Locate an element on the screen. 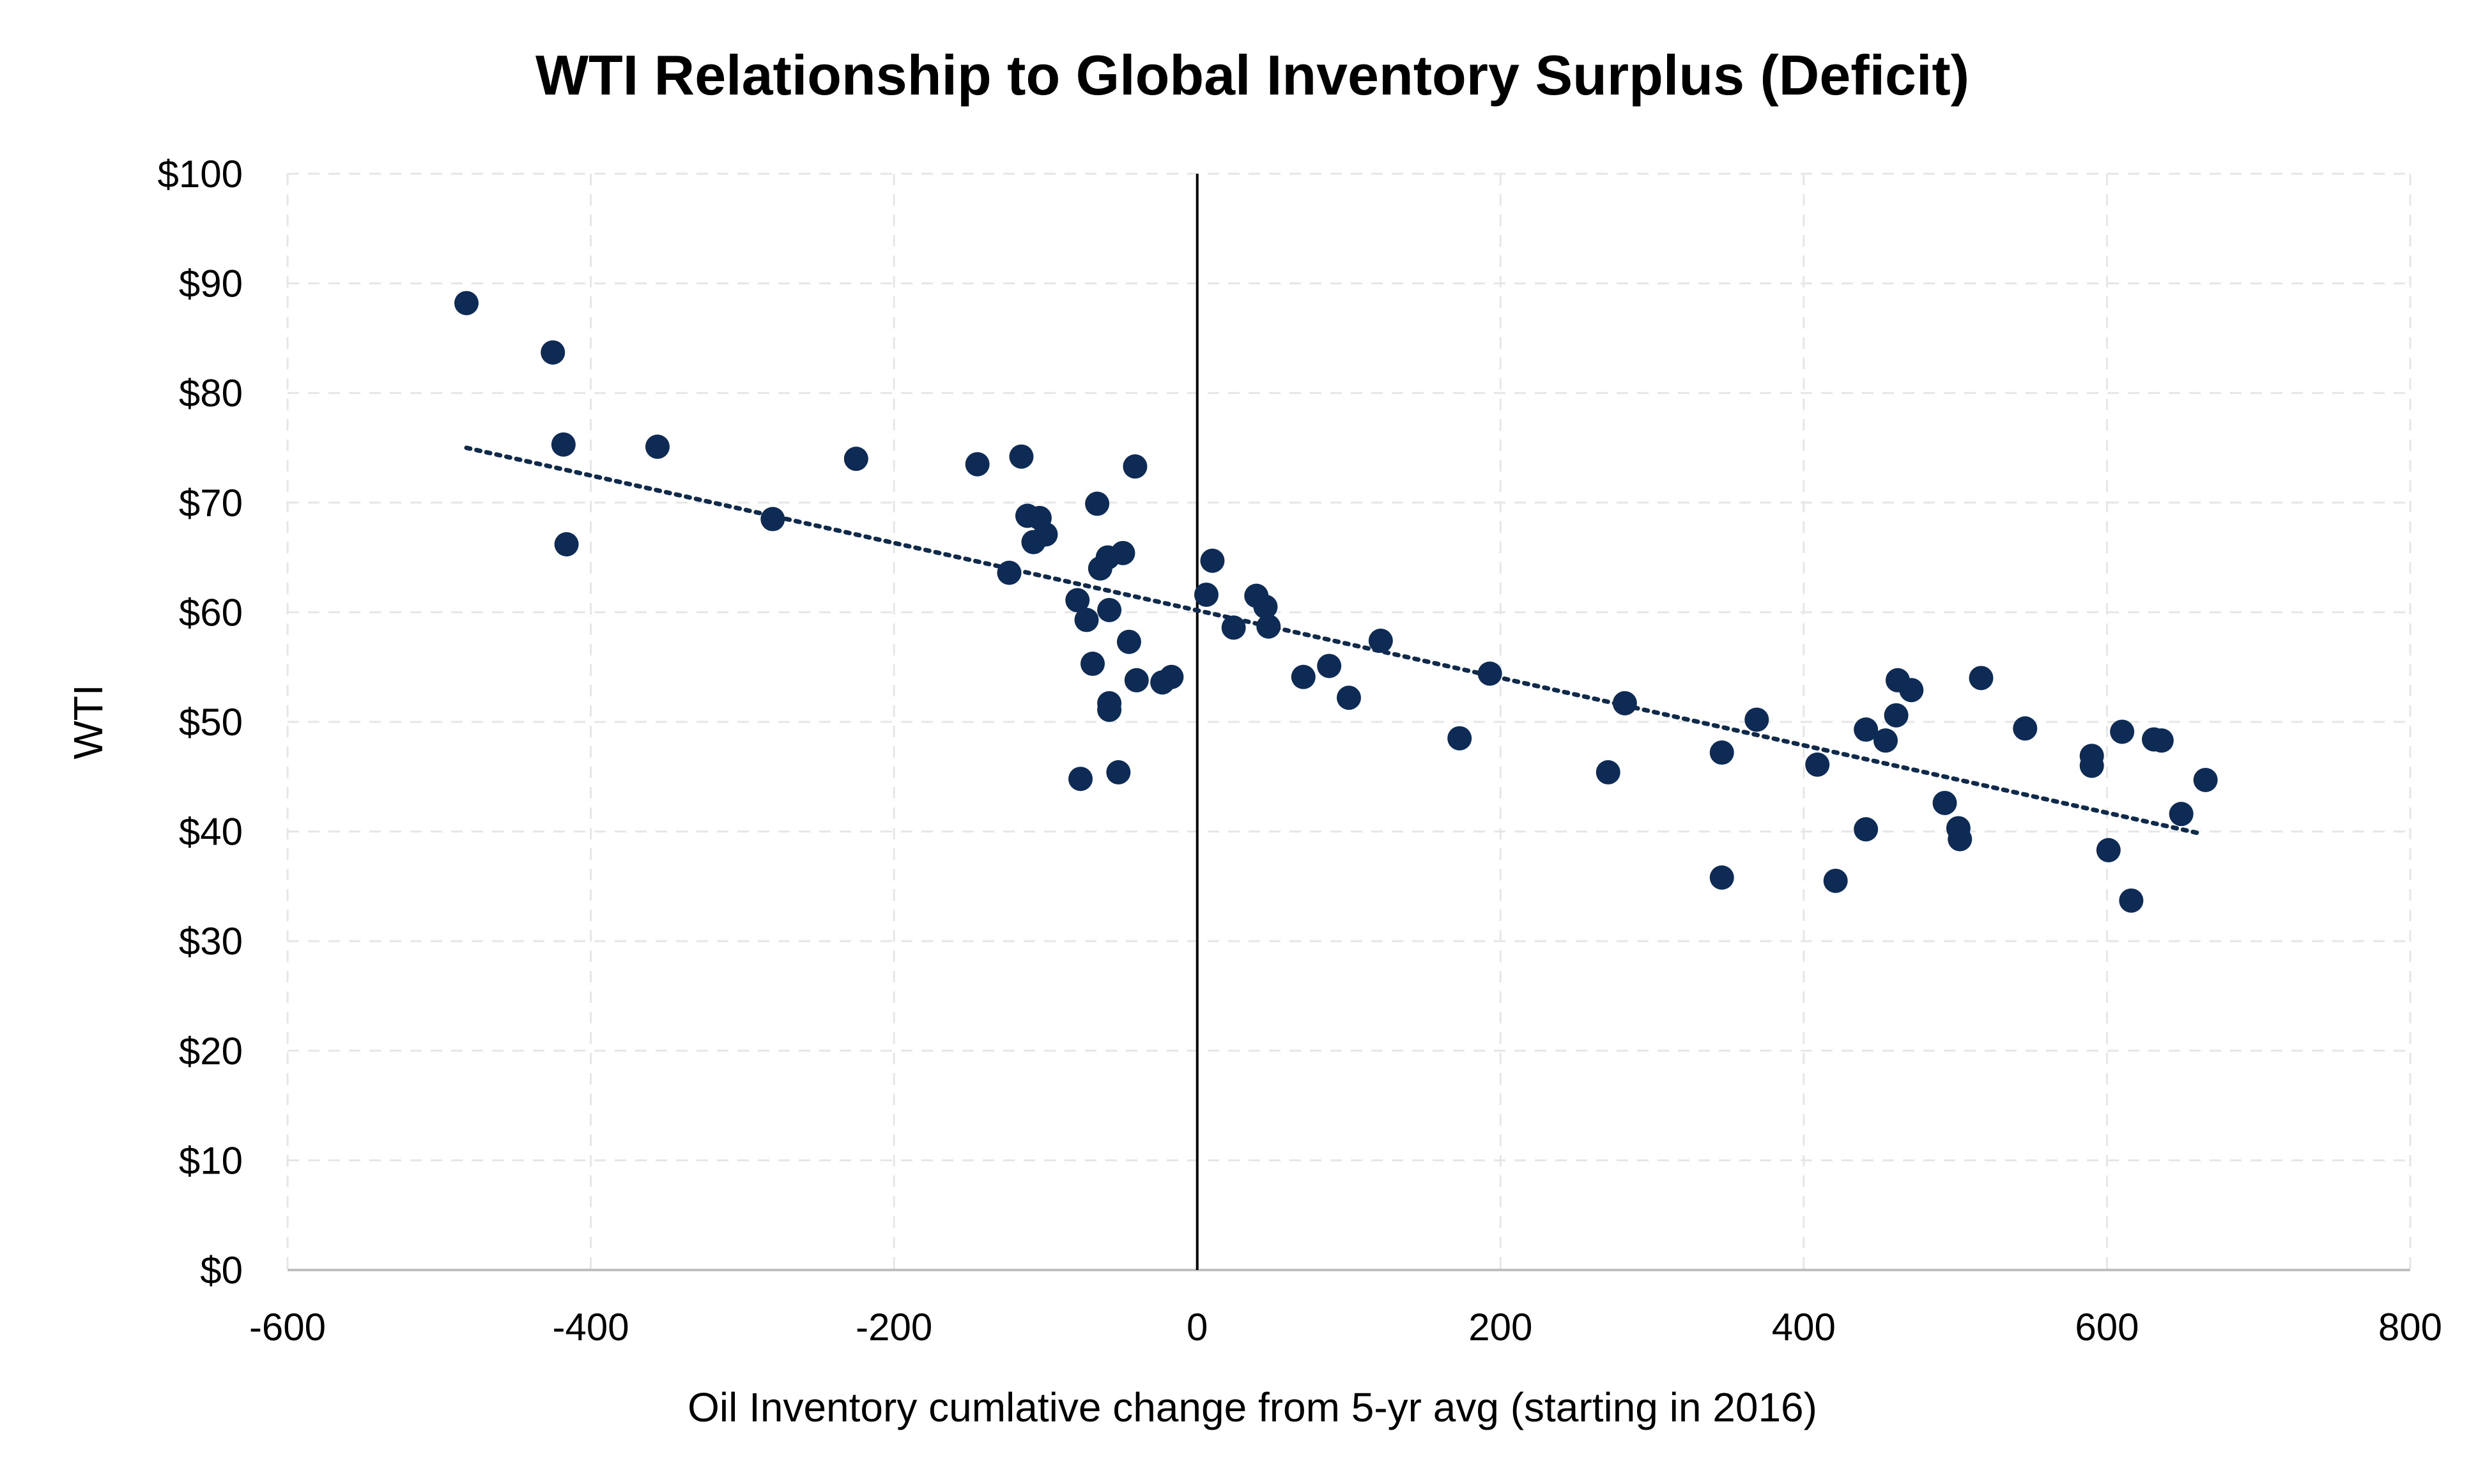 This screenshot has width=2492, height=1484. y-tick-label: $40 is located at coordinates (211, 832).